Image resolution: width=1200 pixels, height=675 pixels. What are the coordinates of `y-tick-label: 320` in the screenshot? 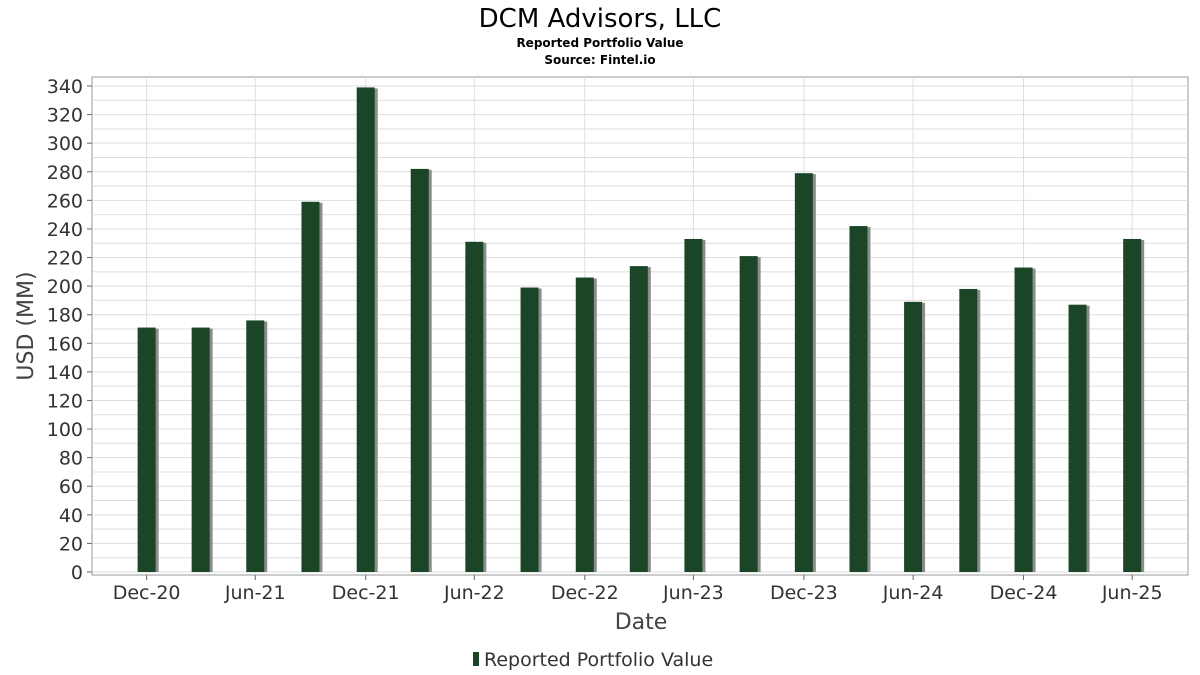 It's located at (65, 116).